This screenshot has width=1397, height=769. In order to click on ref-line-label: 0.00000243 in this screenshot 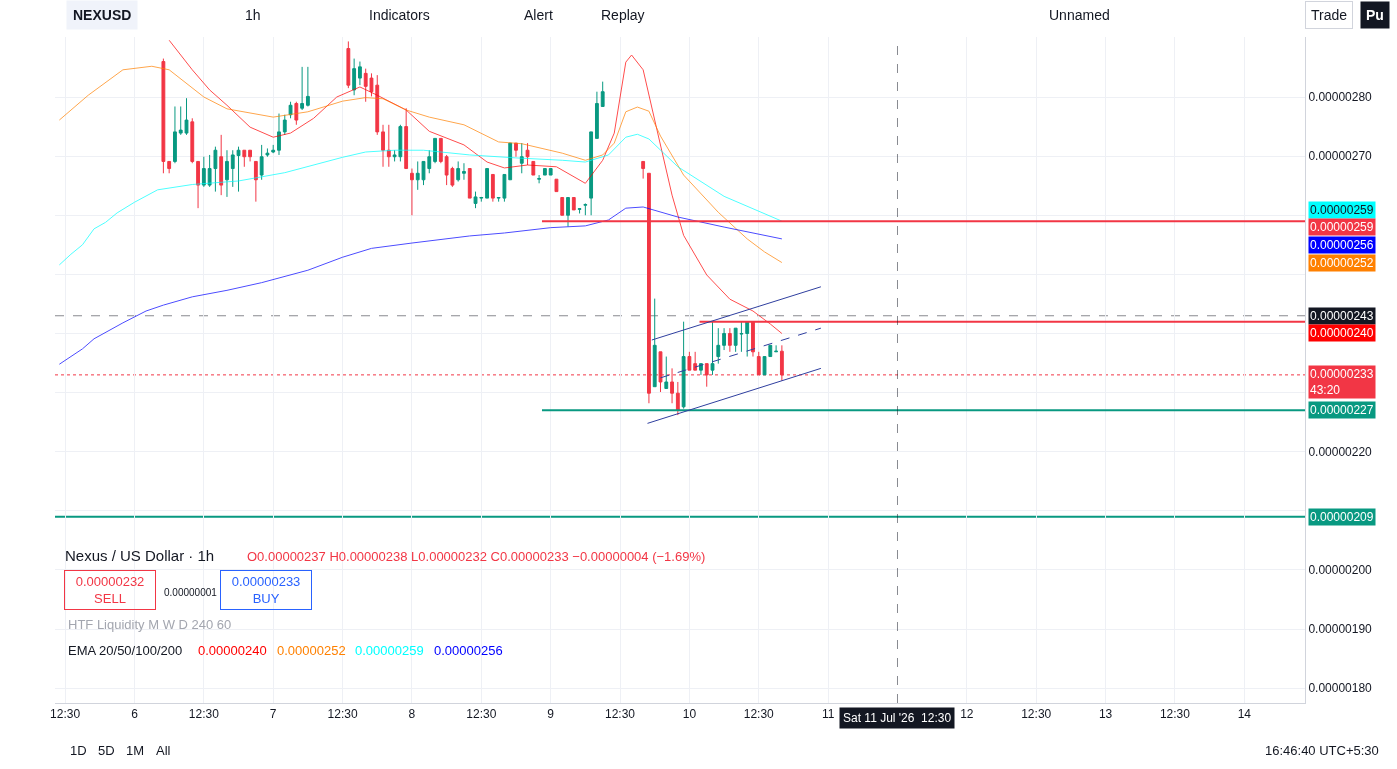, I will do `click(1342, 316)`.